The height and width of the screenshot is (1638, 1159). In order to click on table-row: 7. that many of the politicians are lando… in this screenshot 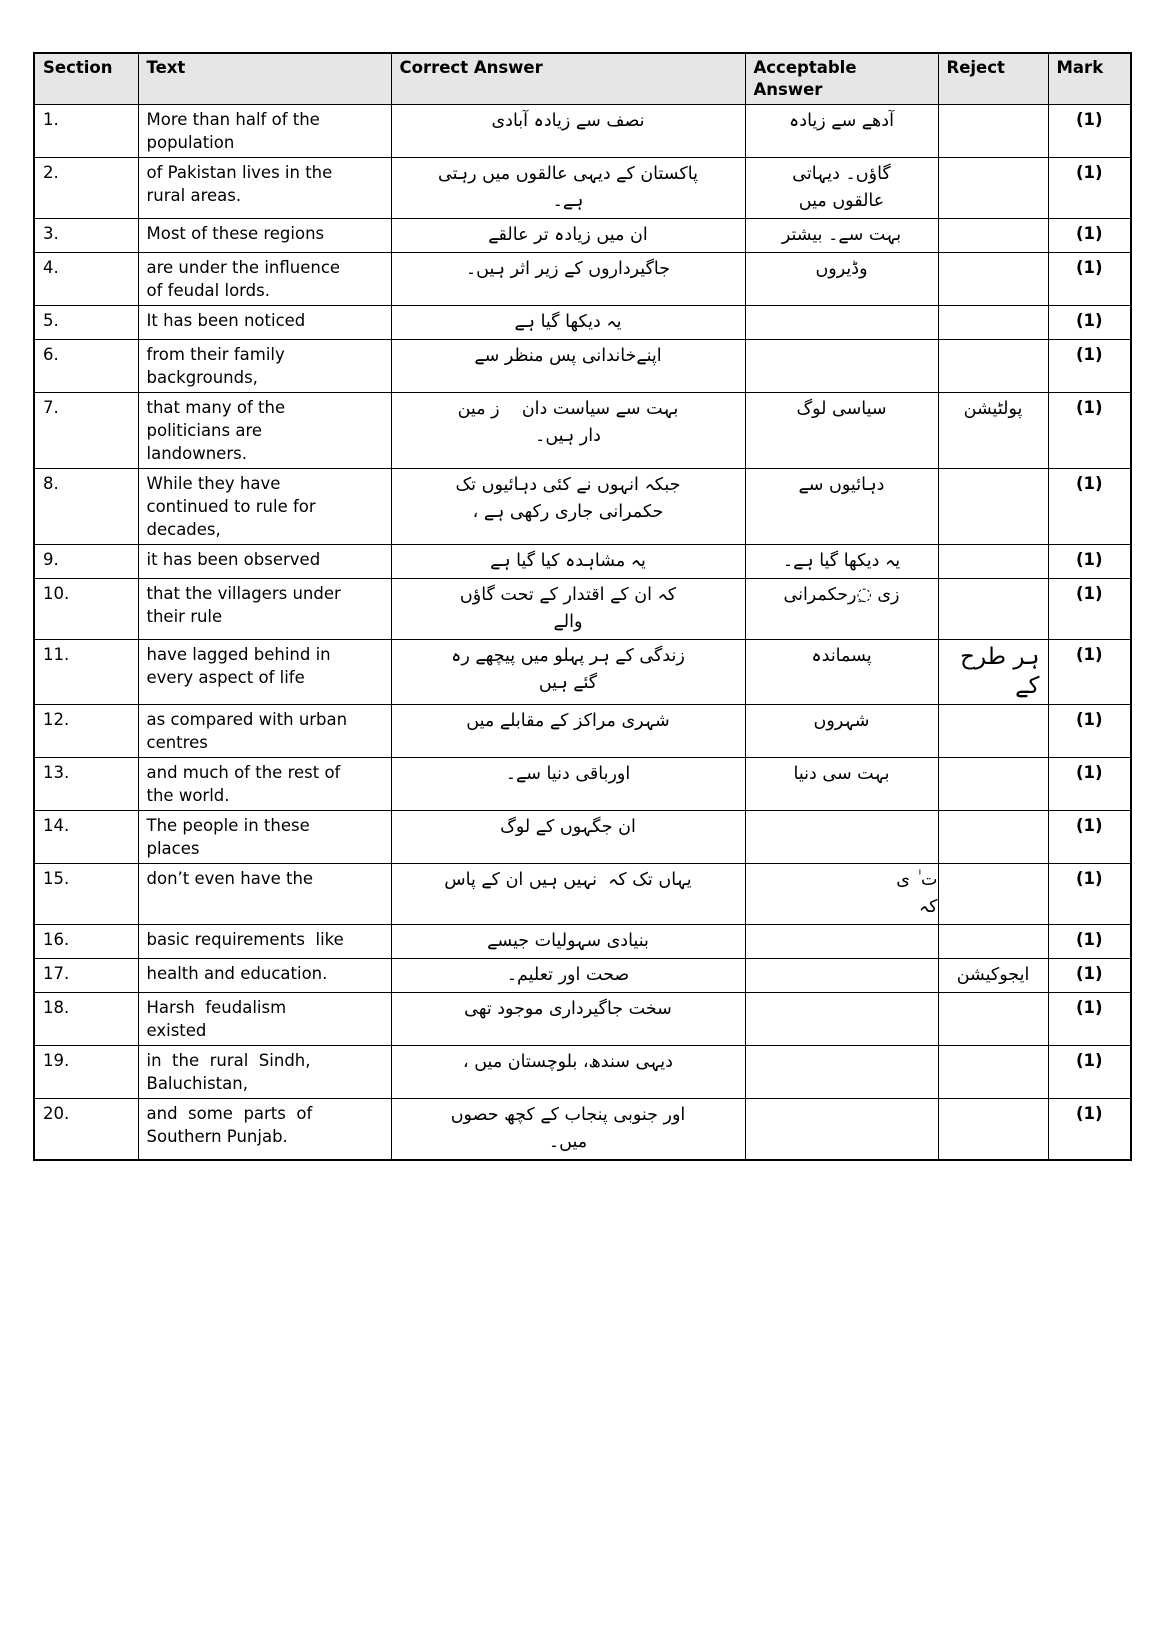, I will do `click(582, 430)`.